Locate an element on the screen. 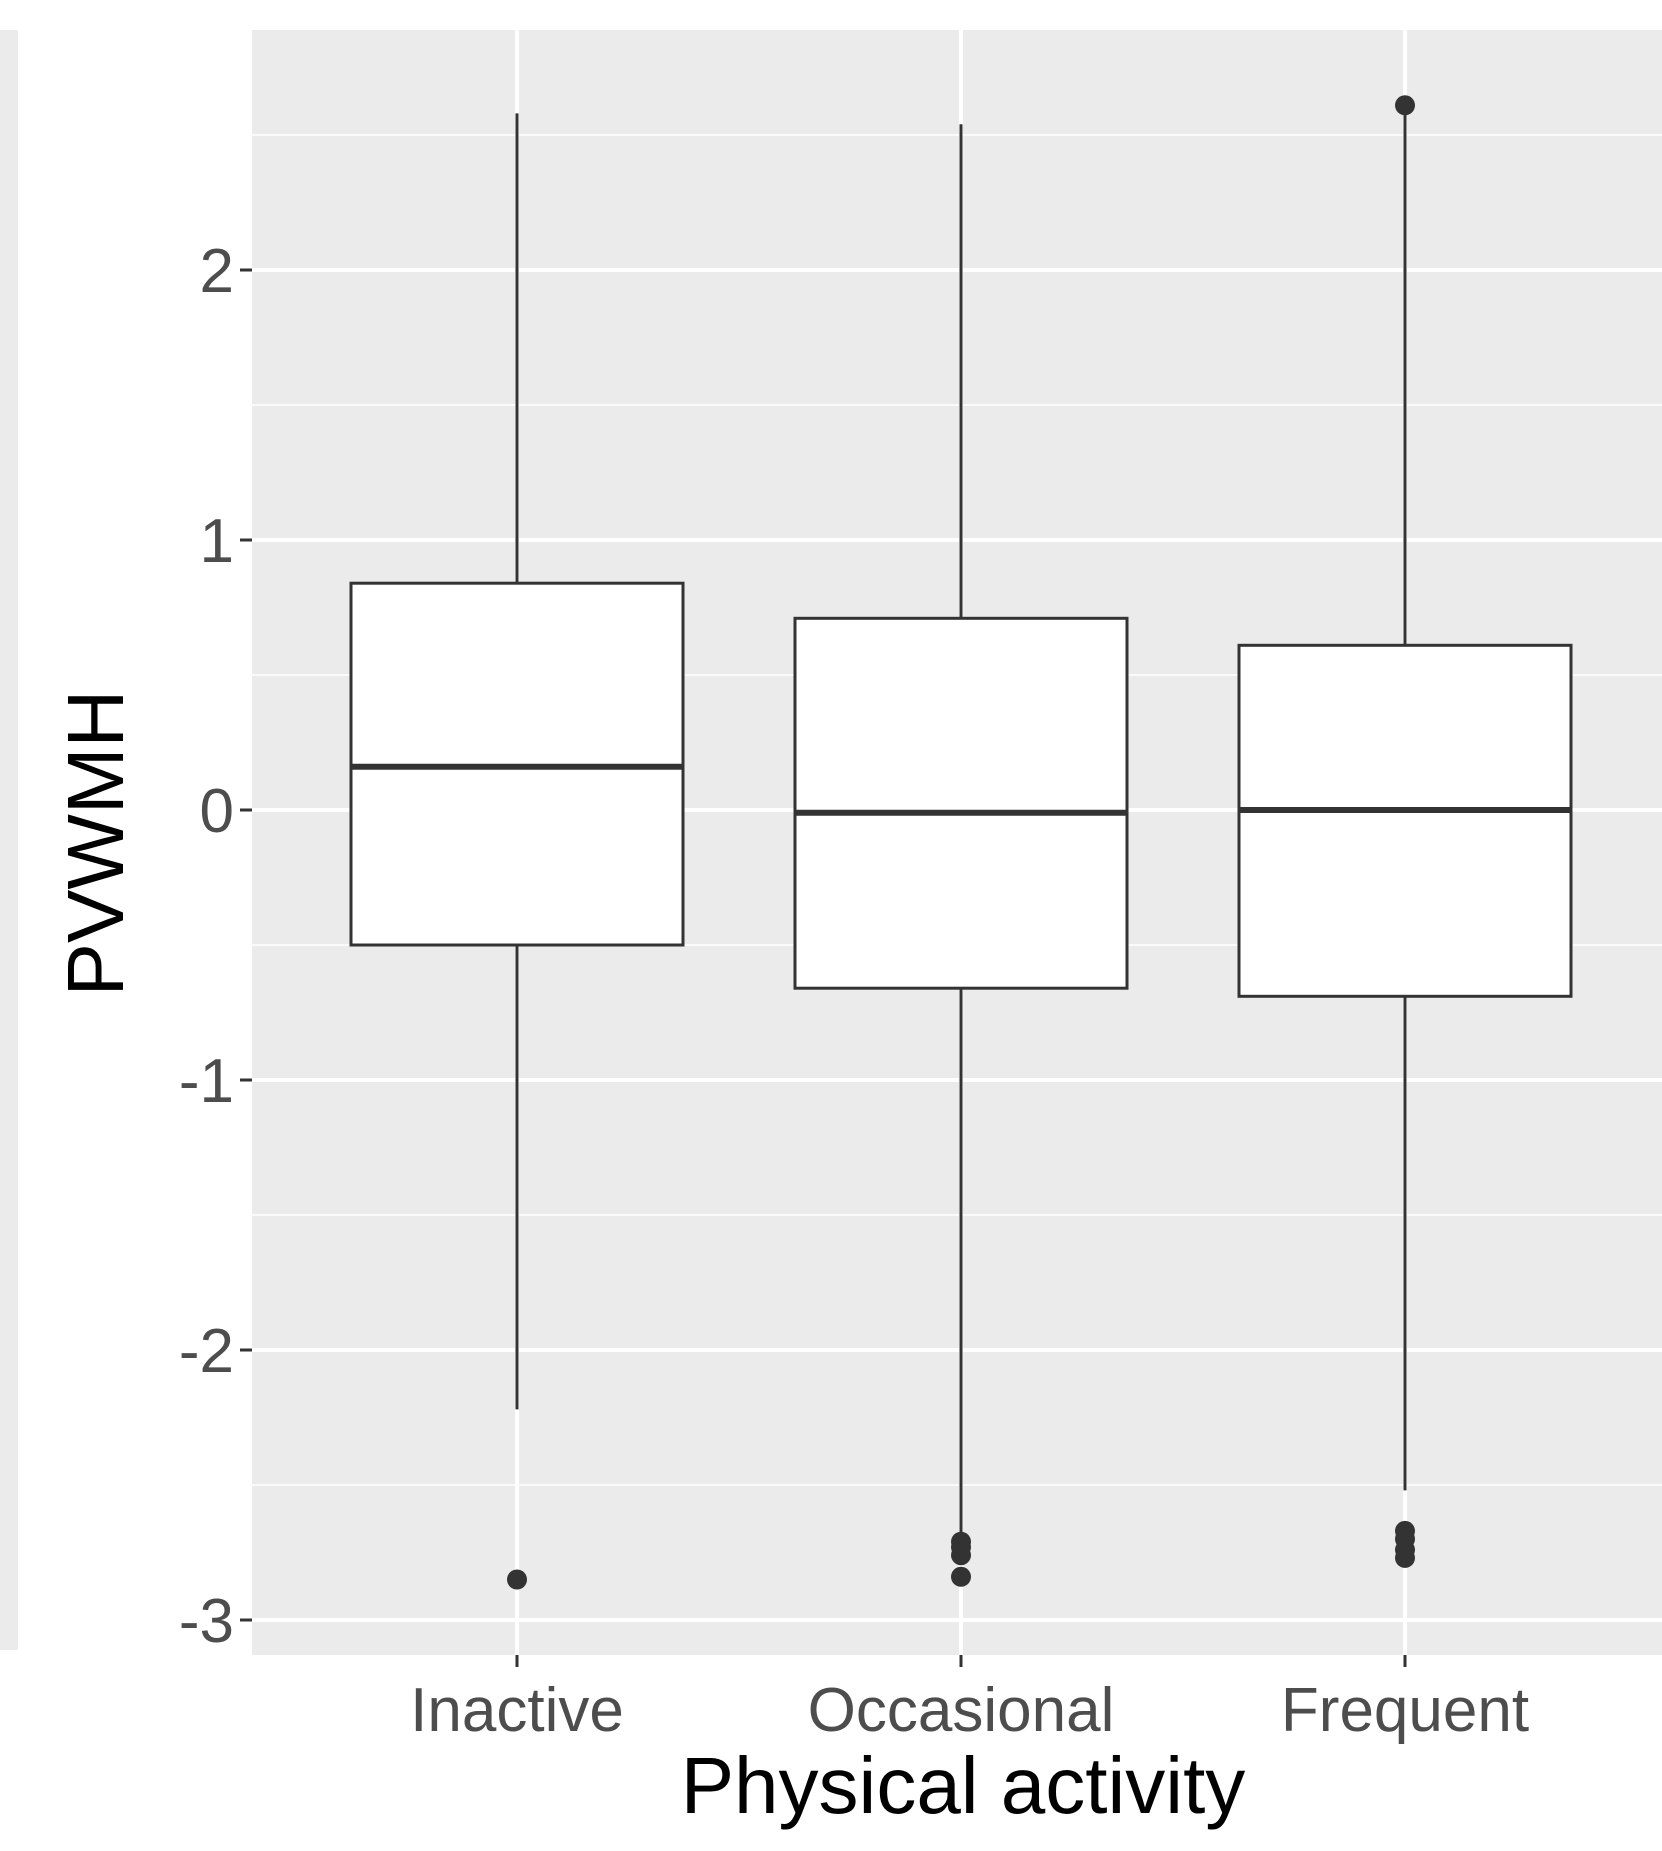 The height and width of the screenshot is (1851, 1662). y-tick-label: -2 is located at coordinates (206, 1351).